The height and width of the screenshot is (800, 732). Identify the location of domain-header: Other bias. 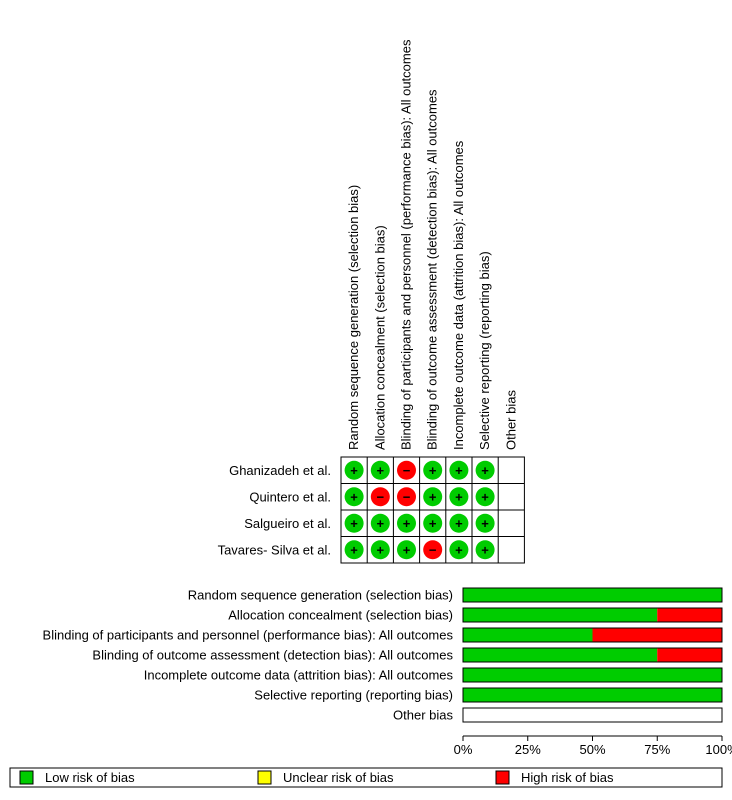
(510, 420).